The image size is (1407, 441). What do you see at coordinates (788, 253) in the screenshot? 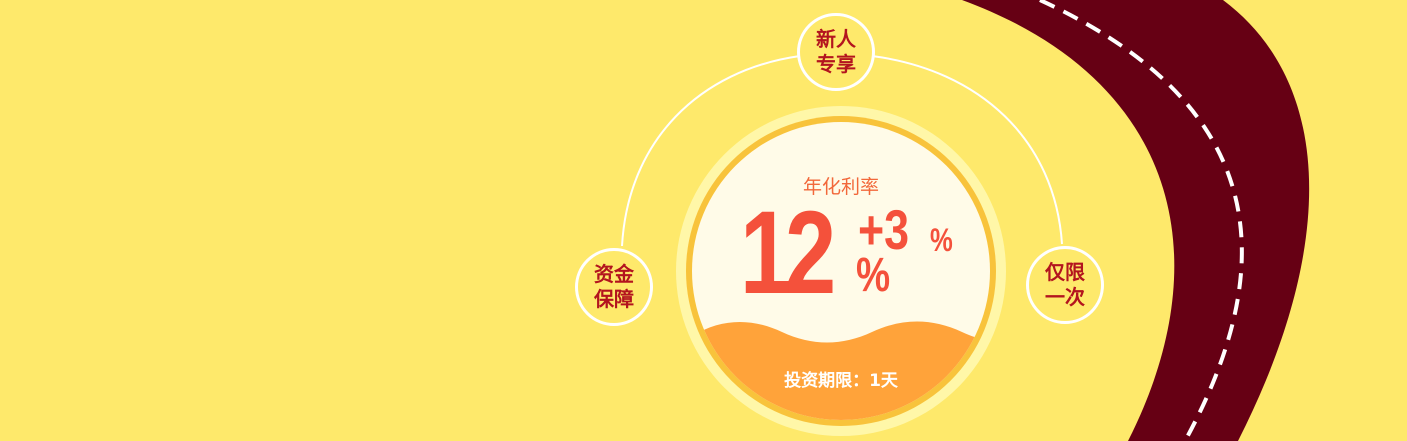
I see `rate-base-value: 12` at bounding box center [788, 253].